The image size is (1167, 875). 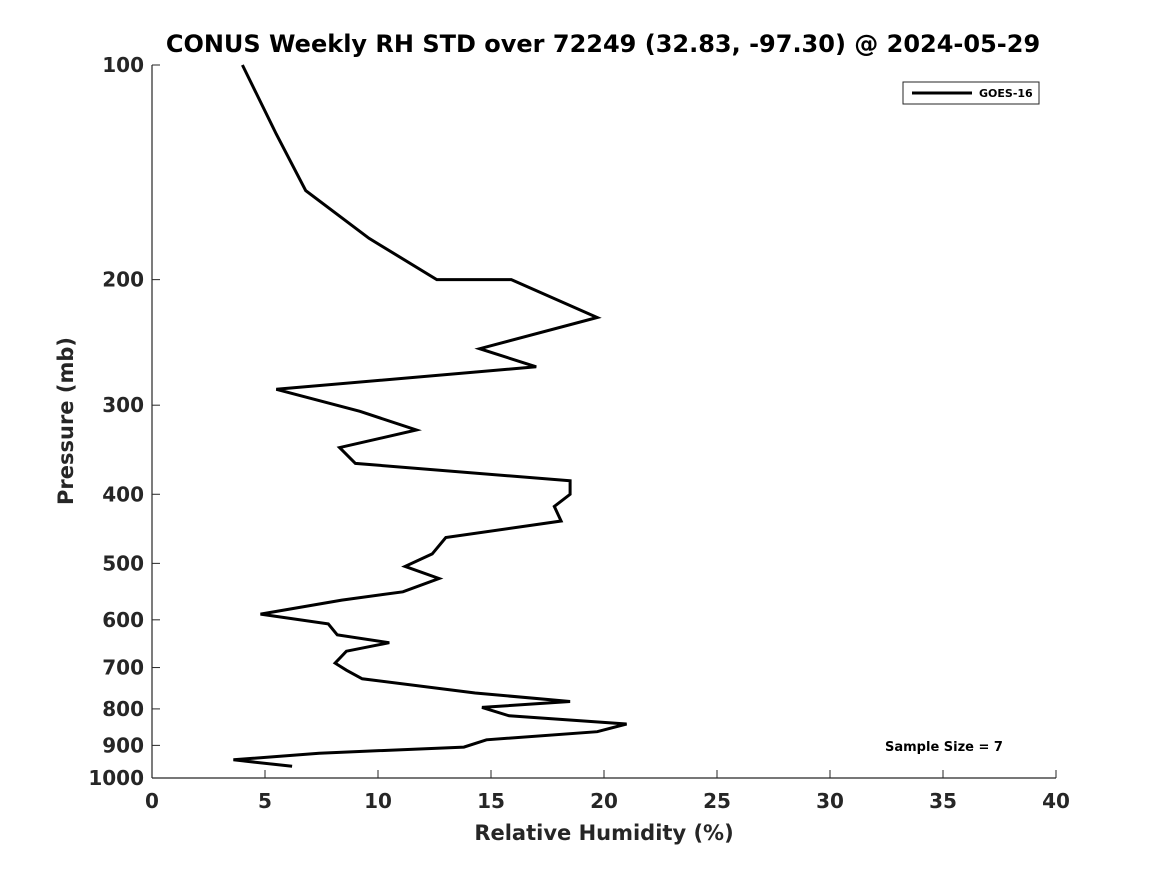 I want to click on y-axis-label: Pressure (mb), so click(x=66, y=421).